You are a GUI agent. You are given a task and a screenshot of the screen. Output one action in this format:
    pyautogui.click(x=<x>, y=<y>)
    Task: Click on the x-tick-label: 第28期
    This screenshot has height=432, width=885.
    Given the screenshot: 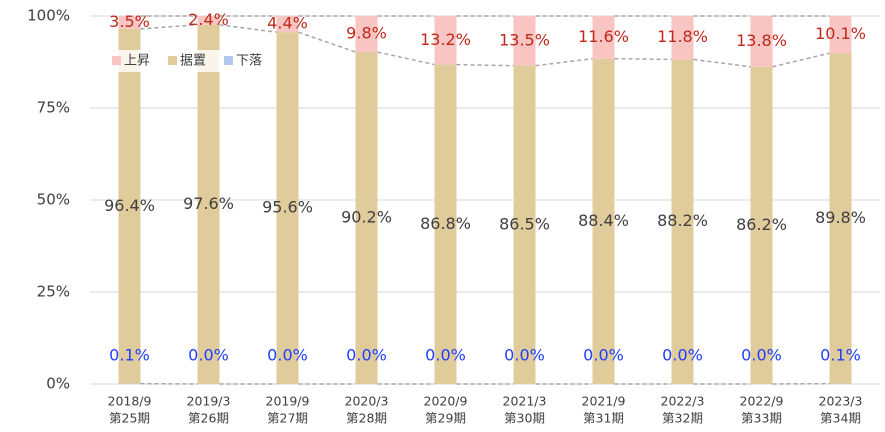 What is the action you would take?
    pyautogui.click(x=366, y=418)
    